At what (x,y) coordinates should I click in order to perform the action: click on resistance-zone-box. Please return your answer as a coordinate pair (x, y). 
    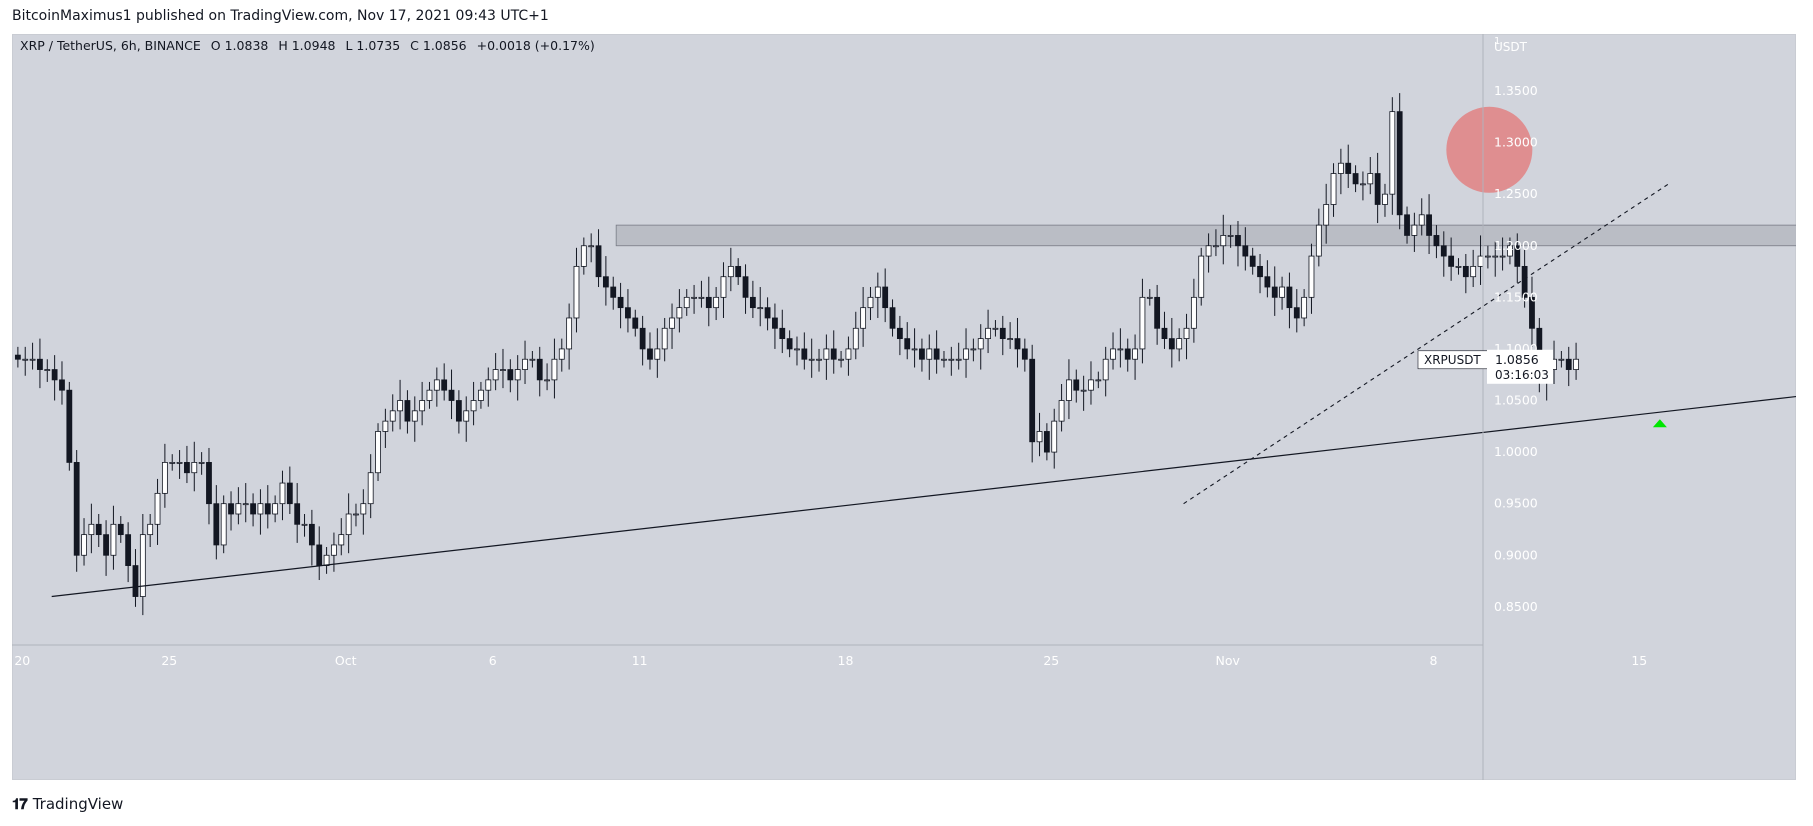
    Looking at the image, I should click on (1205, 235).